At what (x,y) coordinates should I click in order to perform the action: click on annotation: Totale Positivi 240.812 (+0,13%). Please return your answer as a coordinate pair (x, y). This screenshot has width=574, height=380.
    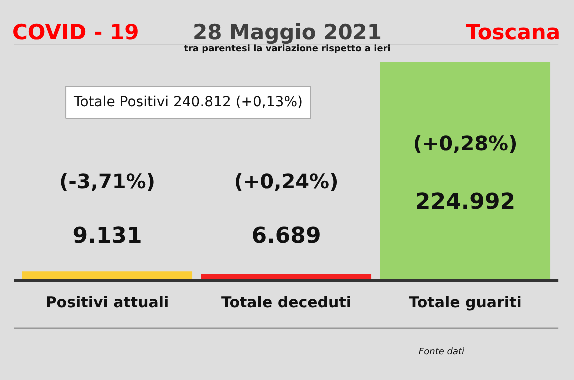
    Looking at the image, I should click on (188, 102).